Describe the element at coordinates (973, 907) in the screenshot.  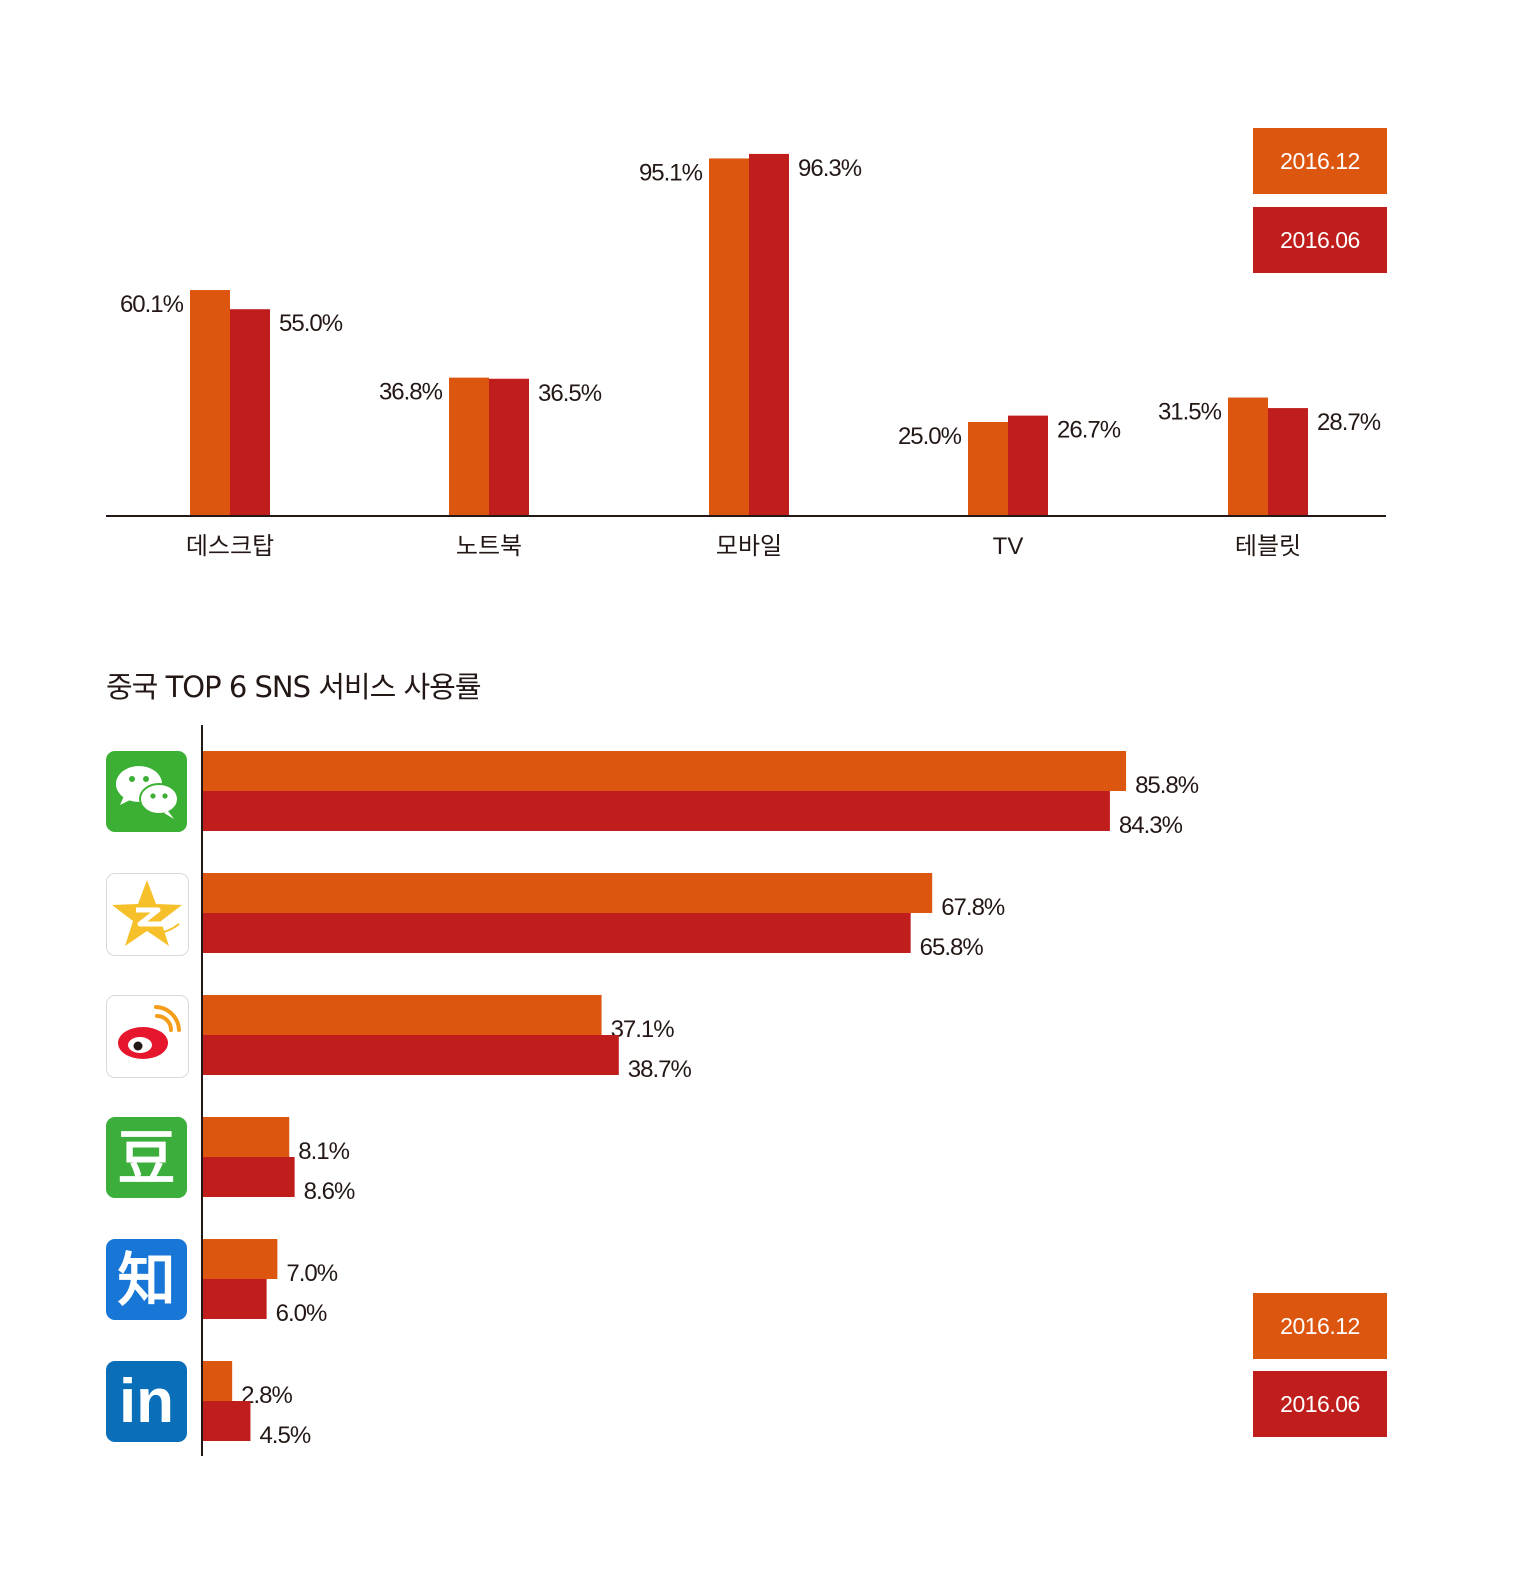
I see `data-label: 67.8%` at that location.